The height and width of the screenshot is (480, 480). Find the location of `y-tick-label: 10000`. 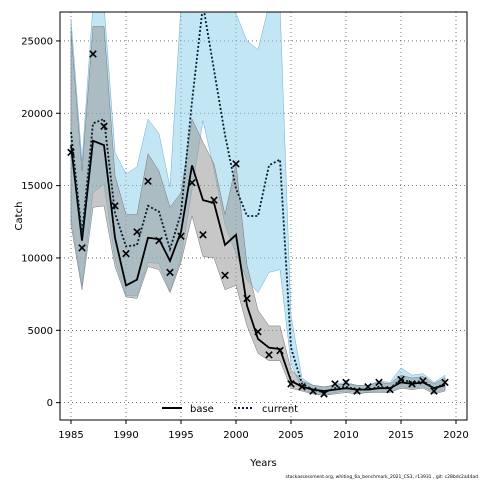

y-tick-label: 10000 is located at coordinates (37, 258).